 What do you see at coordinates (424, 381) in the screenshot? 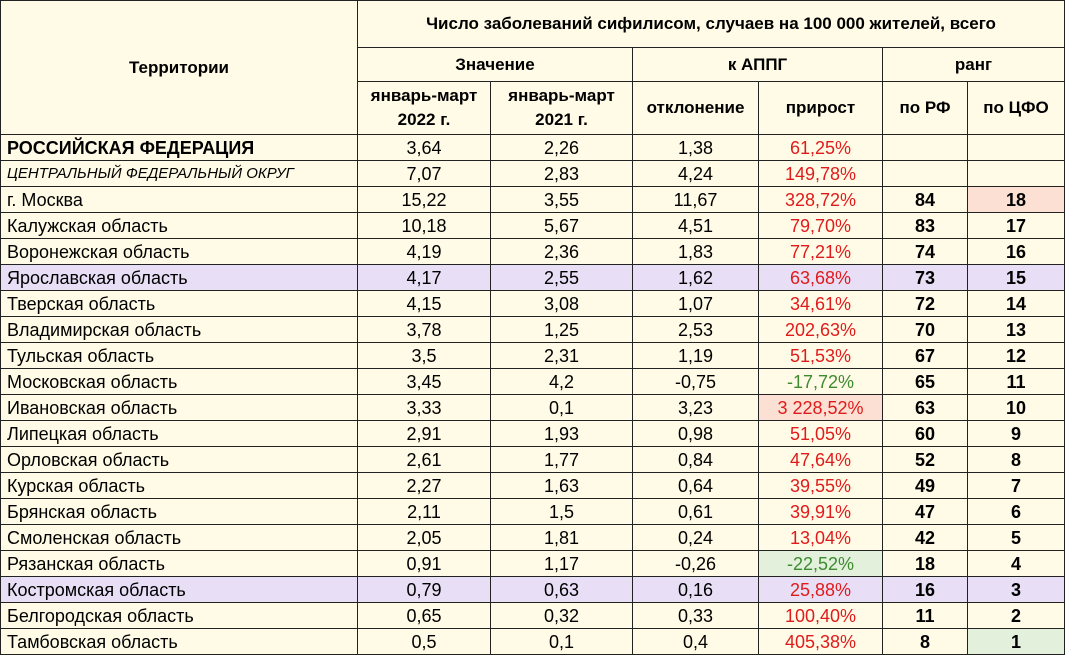
I see `table-cell: 3,45` at bounding box center [424, 381].